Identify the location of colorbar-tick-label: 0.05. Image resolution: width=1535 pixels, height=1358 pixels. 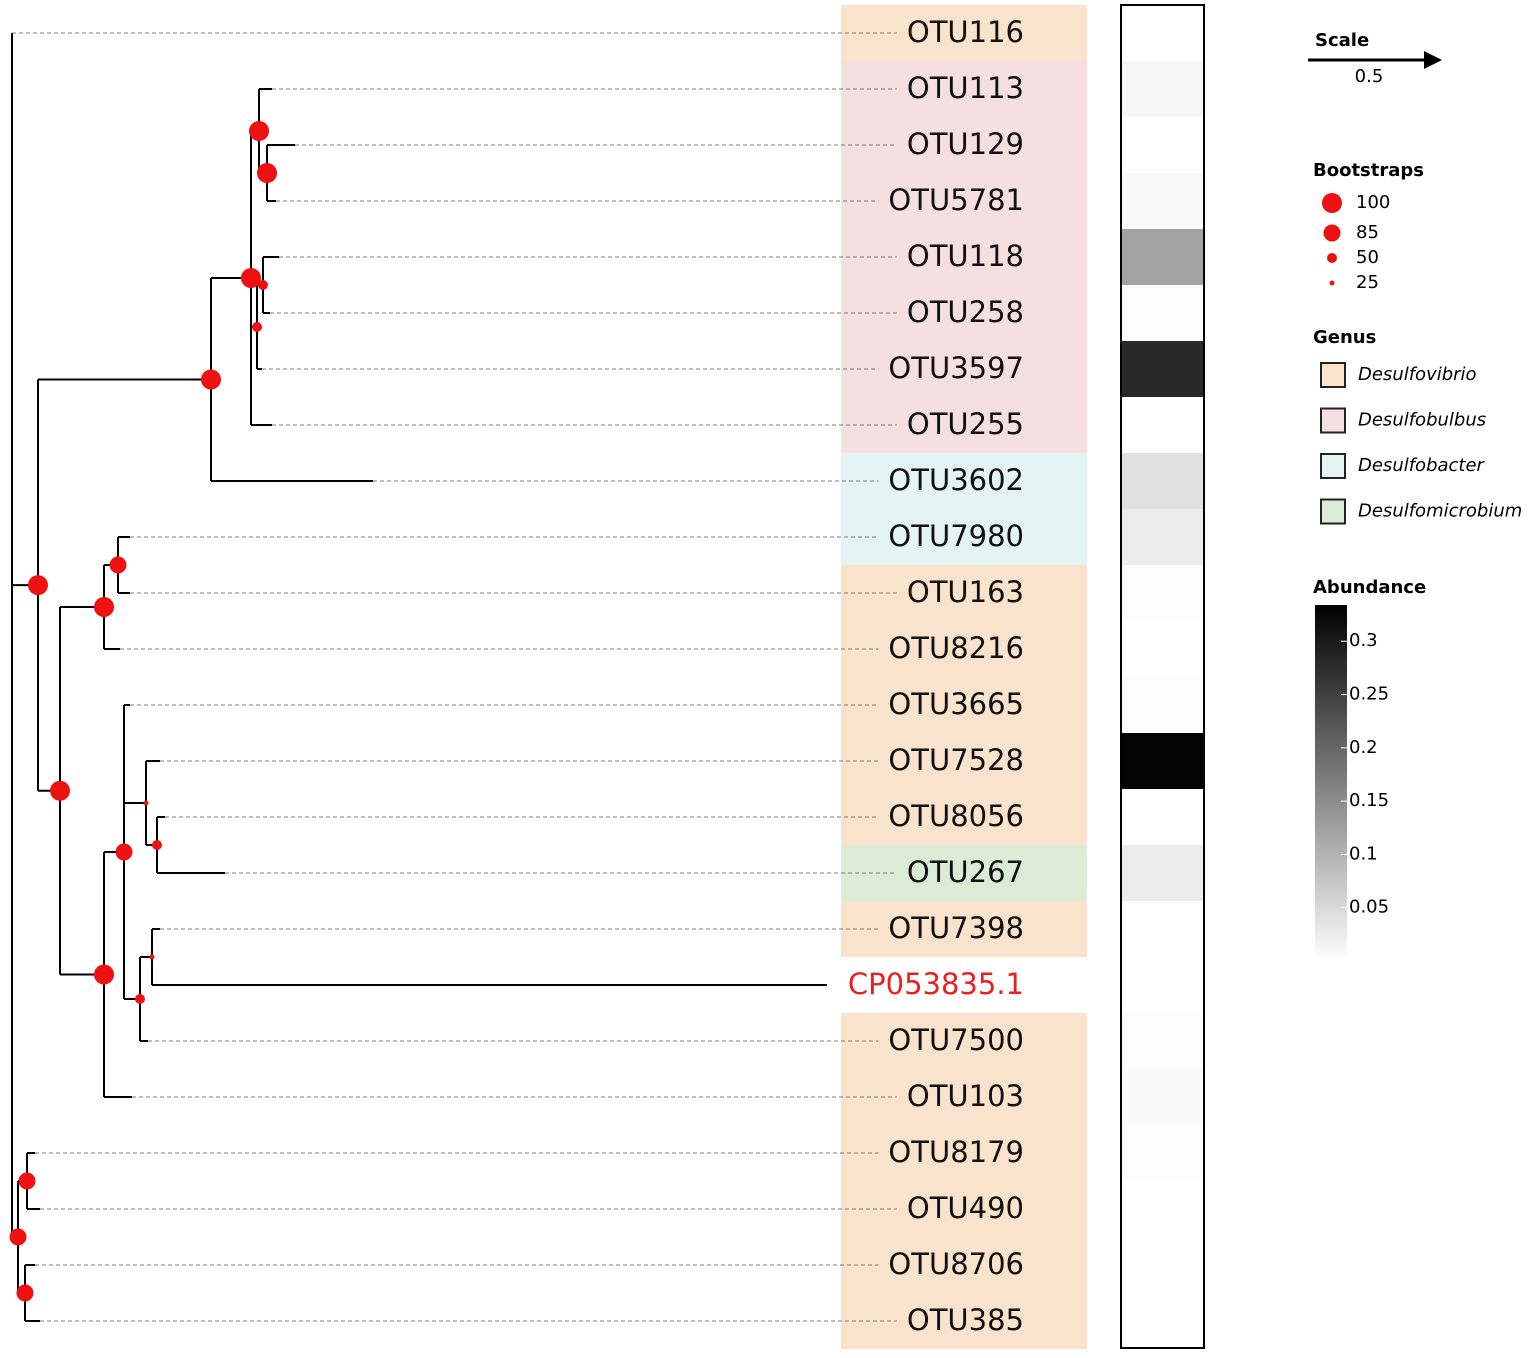
(1369, 907).